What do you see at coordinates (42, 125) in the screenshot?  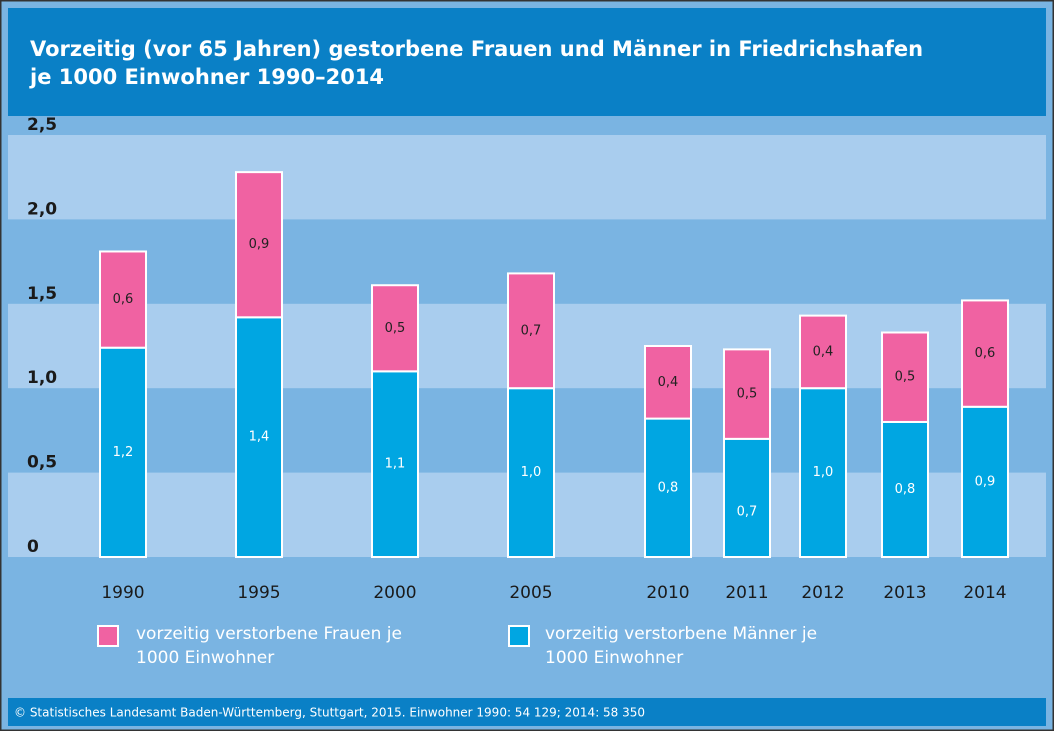 I see `y-tick-label: 2,5` at bounding box center [42, 125].